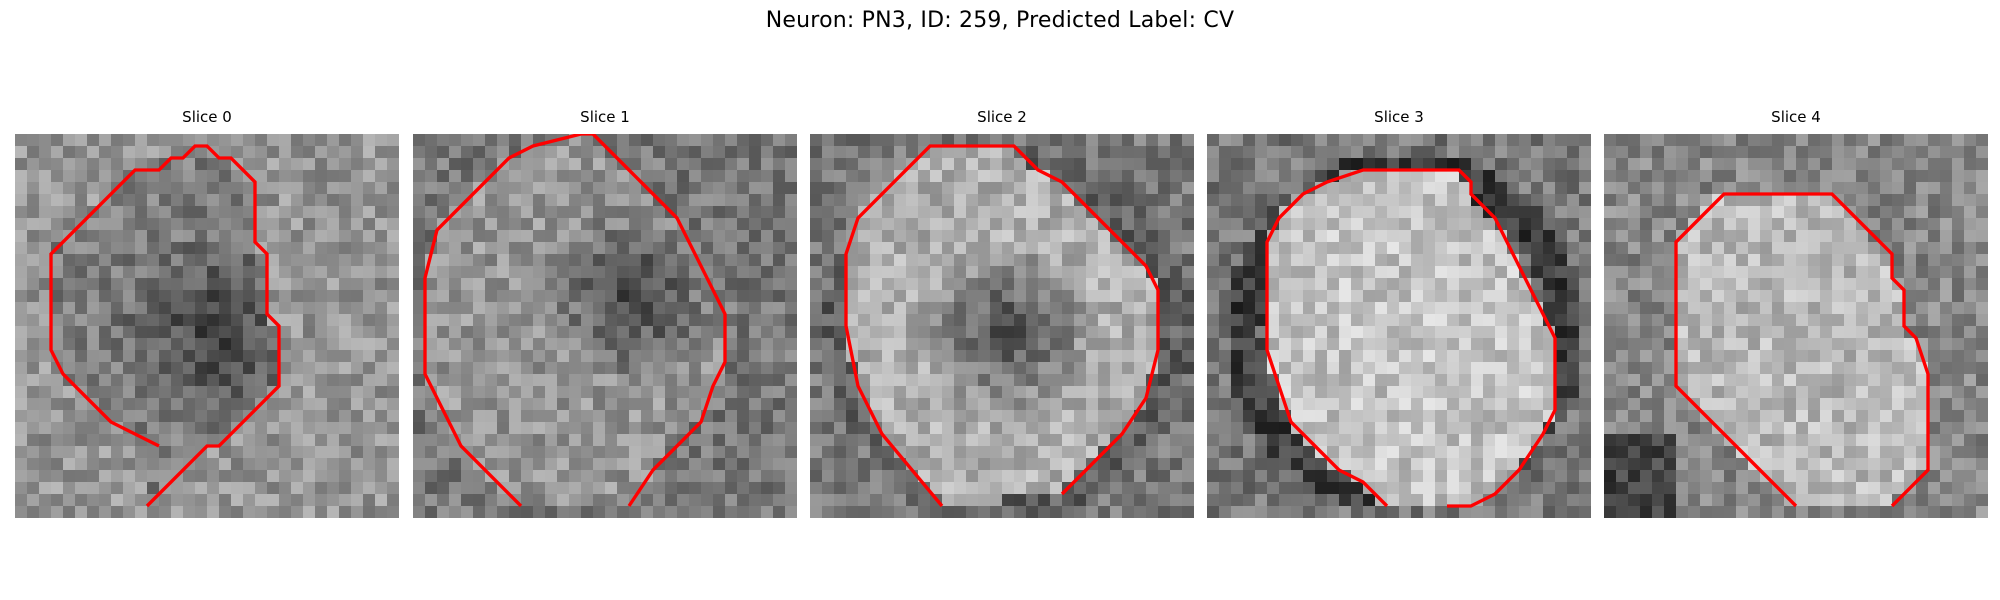  I want to click on panel-title: Slice 0, so click(207, 117).